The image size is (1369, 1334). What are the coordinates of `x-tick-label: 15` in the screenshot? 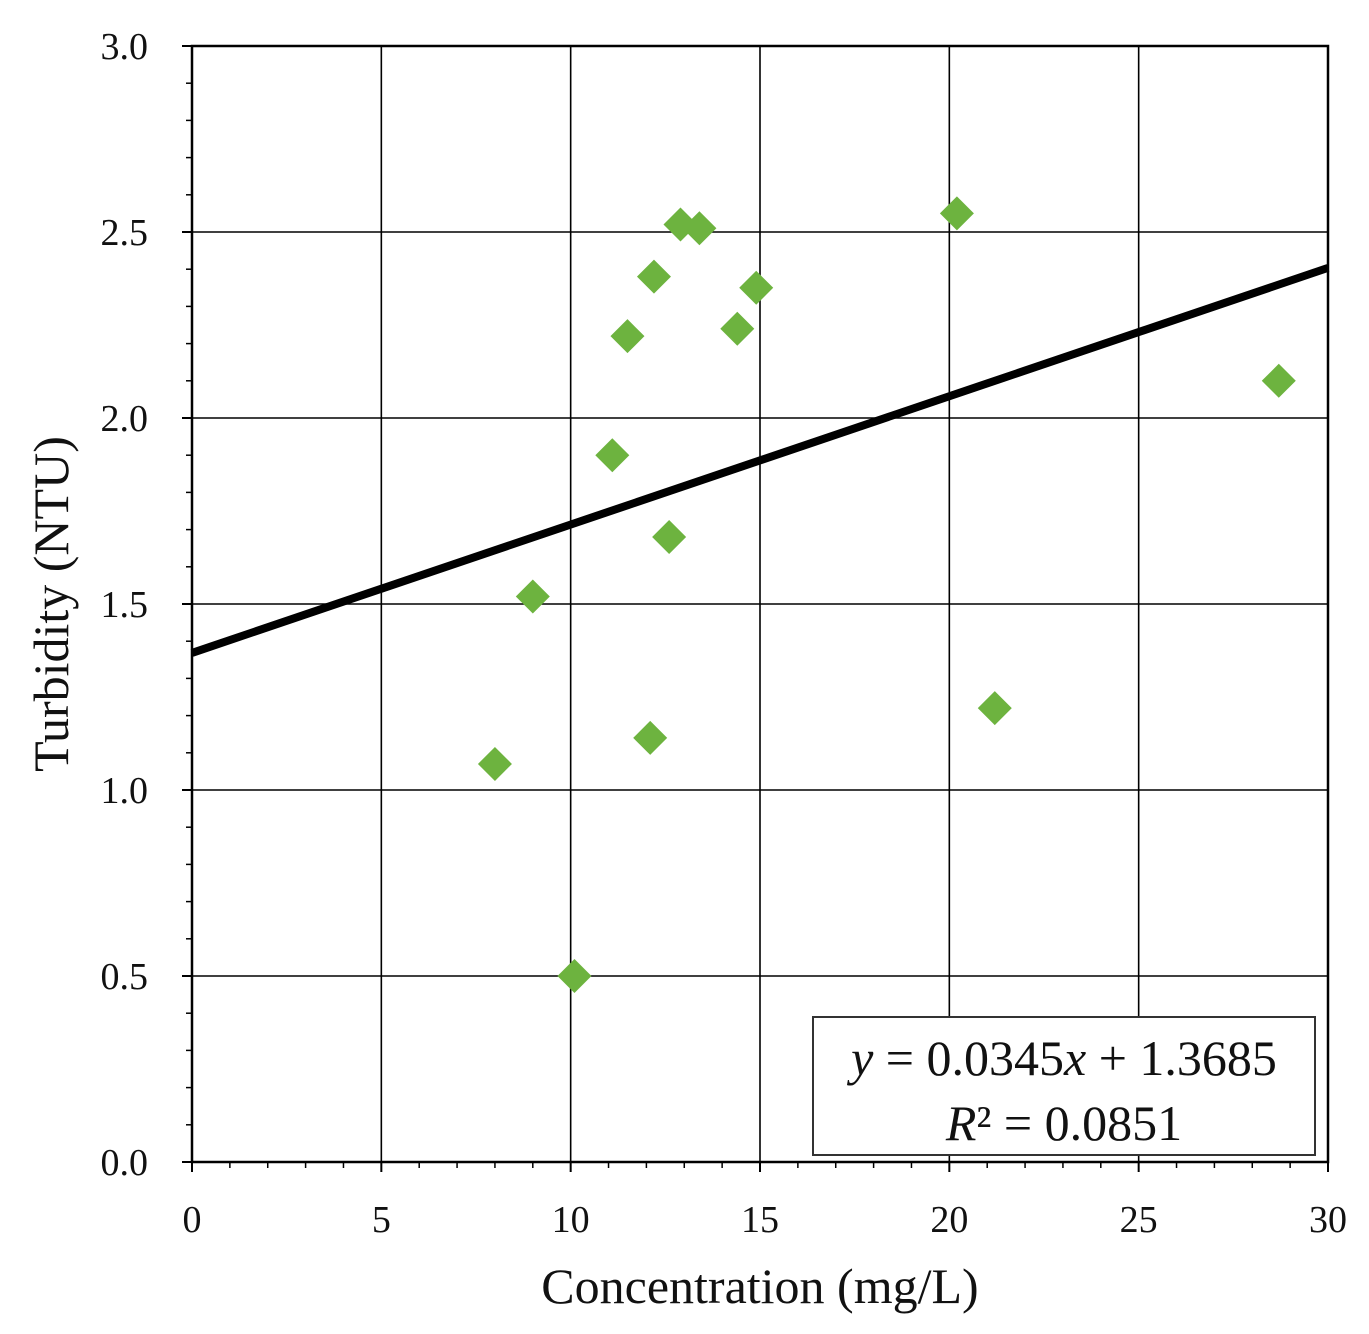 It's located at (760, 1220).